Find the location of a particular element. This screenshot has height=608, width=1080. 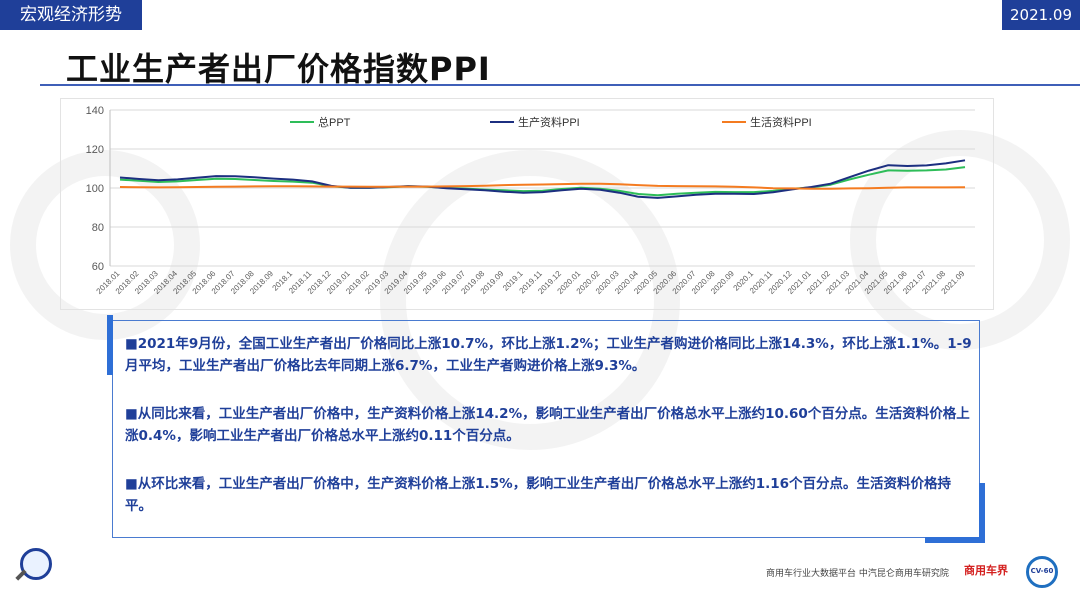

legend-label: 生活资料PPI is located at coordinates (781, 122).